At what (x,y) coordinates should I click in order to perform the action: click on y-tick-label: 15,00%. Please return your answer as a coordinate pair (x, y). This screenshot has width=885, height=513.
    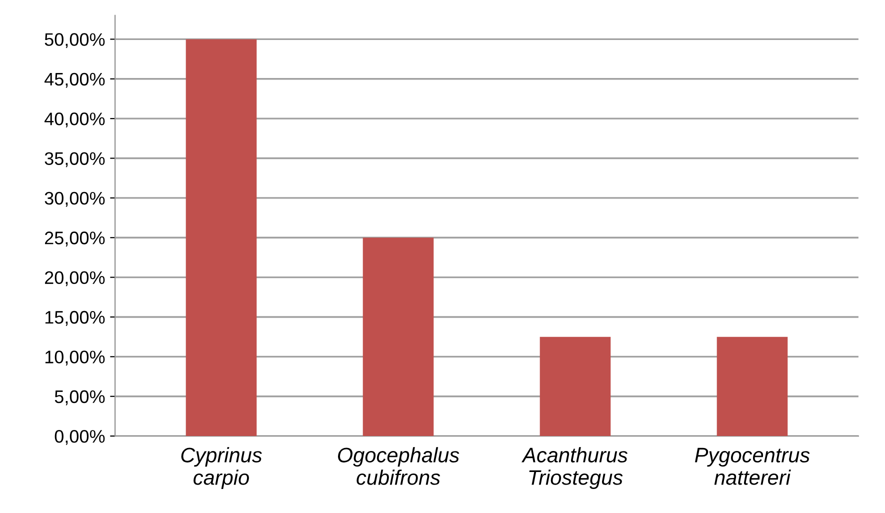
    Looking at the image, I should click on (75, 318).